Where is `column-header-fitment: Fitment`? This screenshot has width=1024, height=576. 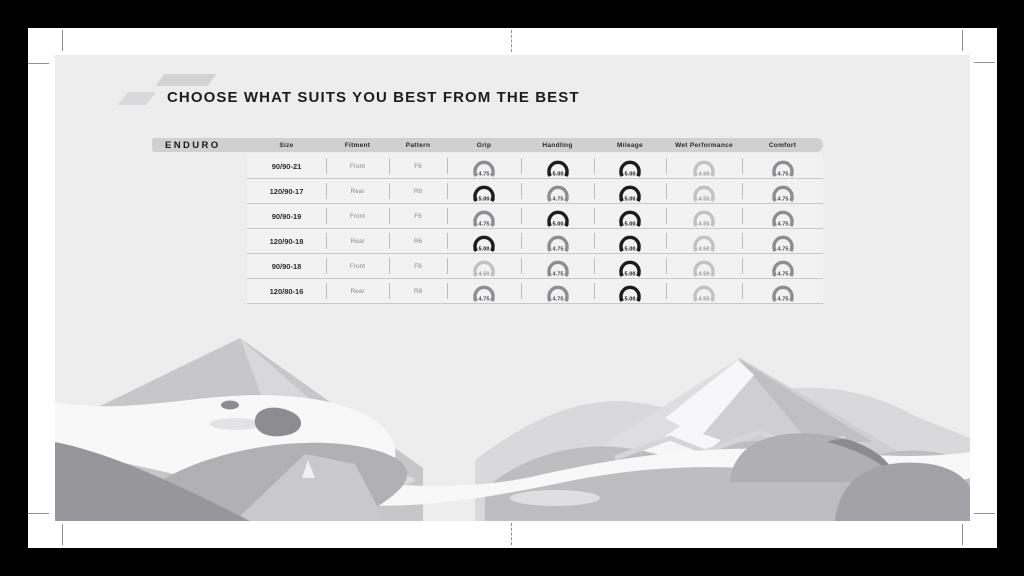
column-header-fitment: Fitment is located at coordinates (357, 145).